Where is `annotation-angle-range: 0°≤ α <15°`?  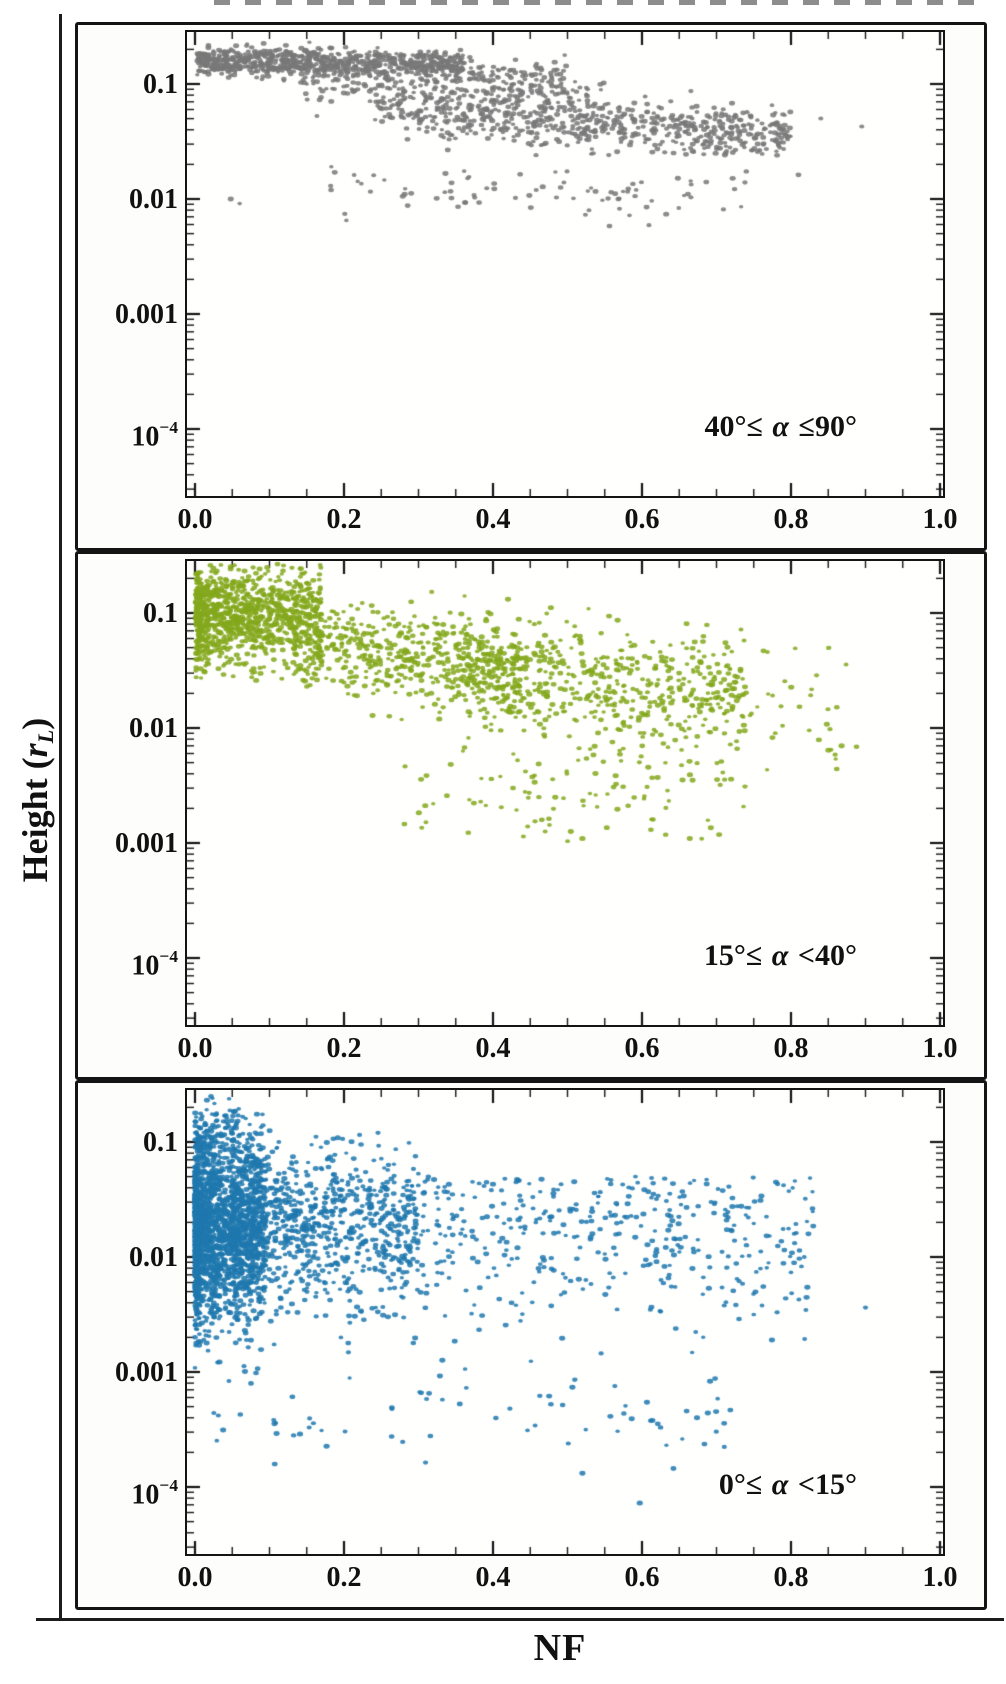
annotation-angle-range: 0°≤ α <15° is located at coordinates (788, 1485).